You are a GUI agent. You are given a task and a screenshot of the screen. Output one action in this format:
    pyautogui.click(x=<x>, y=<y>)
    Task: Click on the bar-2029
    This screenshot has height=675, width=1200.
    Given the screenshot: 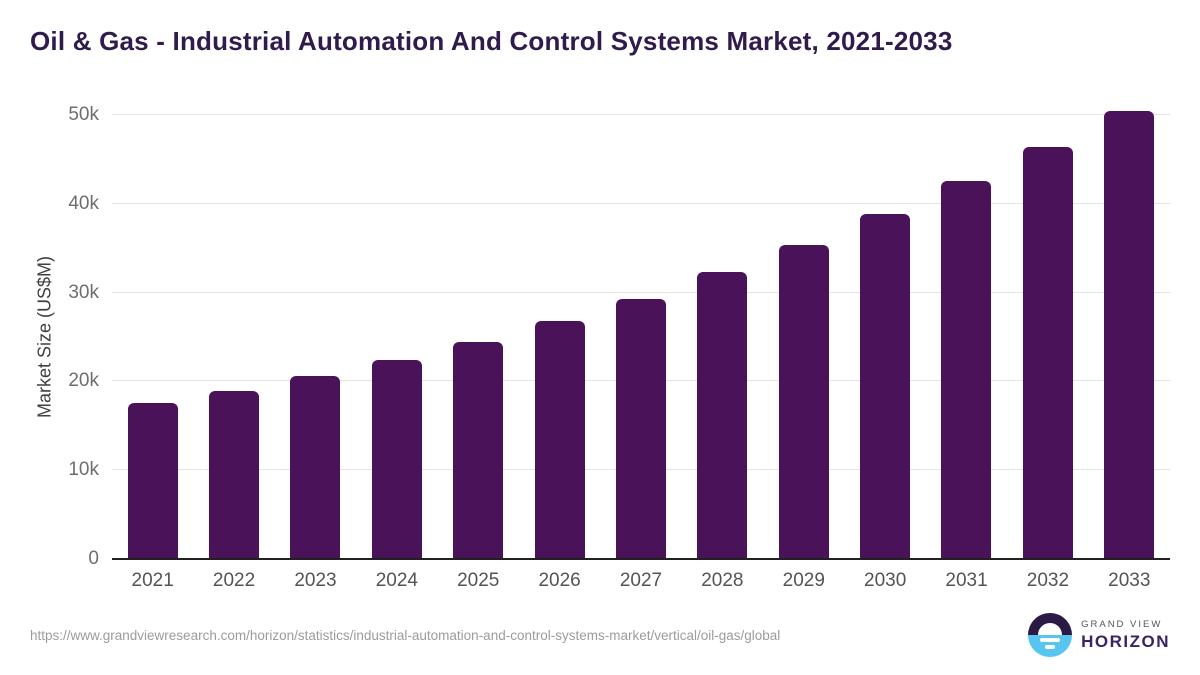 What is the action you would take?
    pyautogui.click(x=803, y=401)
    